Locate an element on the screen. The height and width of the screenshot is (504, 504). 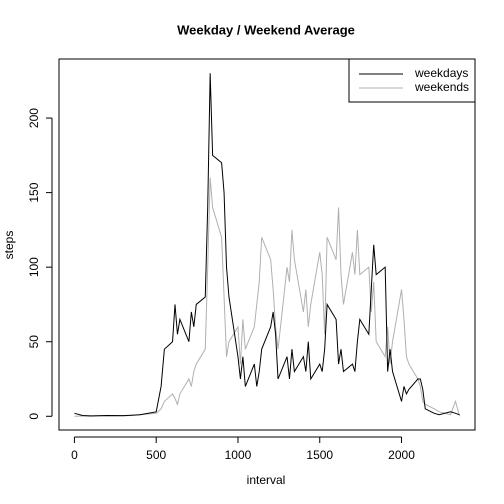
x-tick-label: 1500 is located at coordinates (319, 455).